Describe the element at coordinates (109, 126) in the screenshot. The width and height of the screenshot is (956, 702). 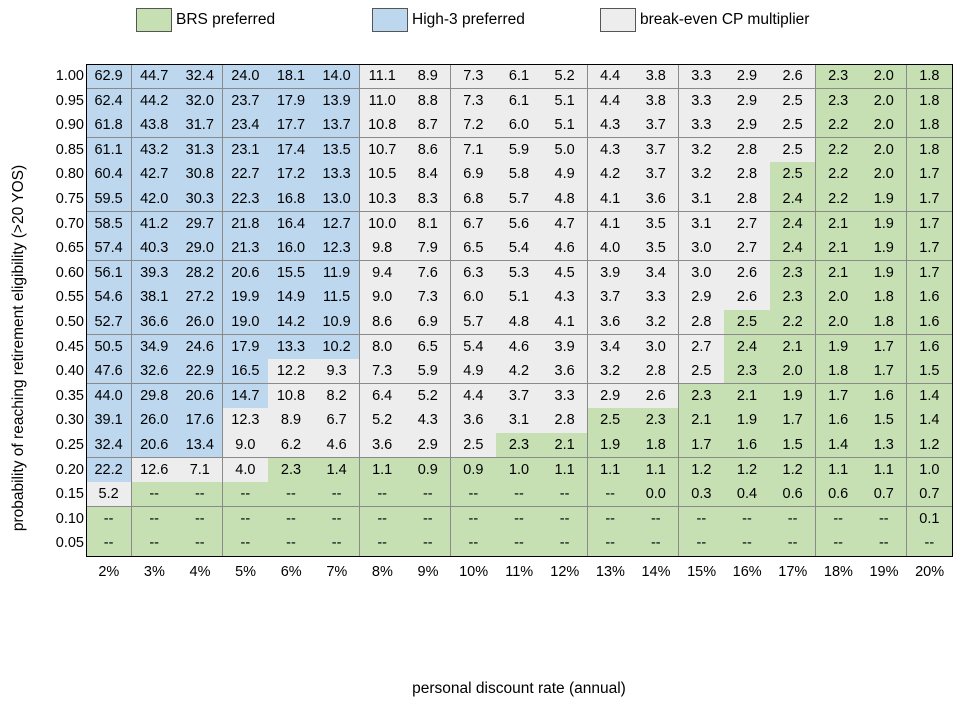
I see `heatmap-cell: 61.8` at that location.